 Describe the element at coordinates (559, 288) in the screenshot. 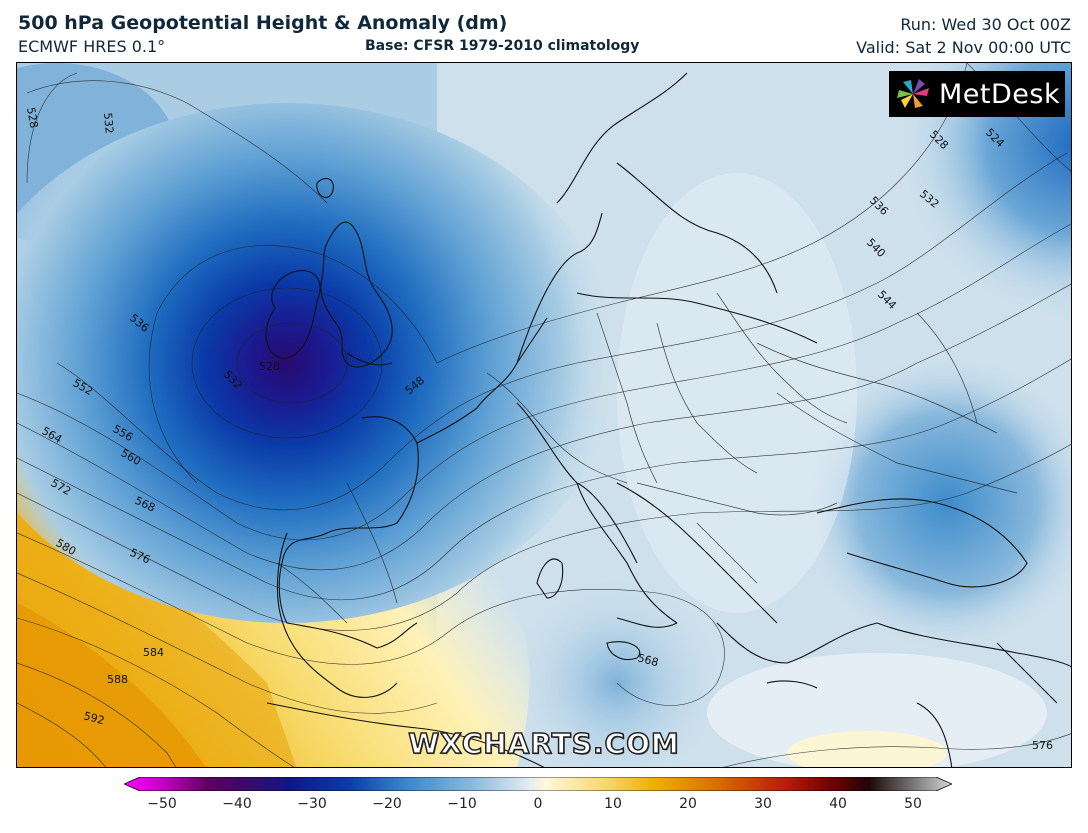

I see `denmark-coast` at that location.